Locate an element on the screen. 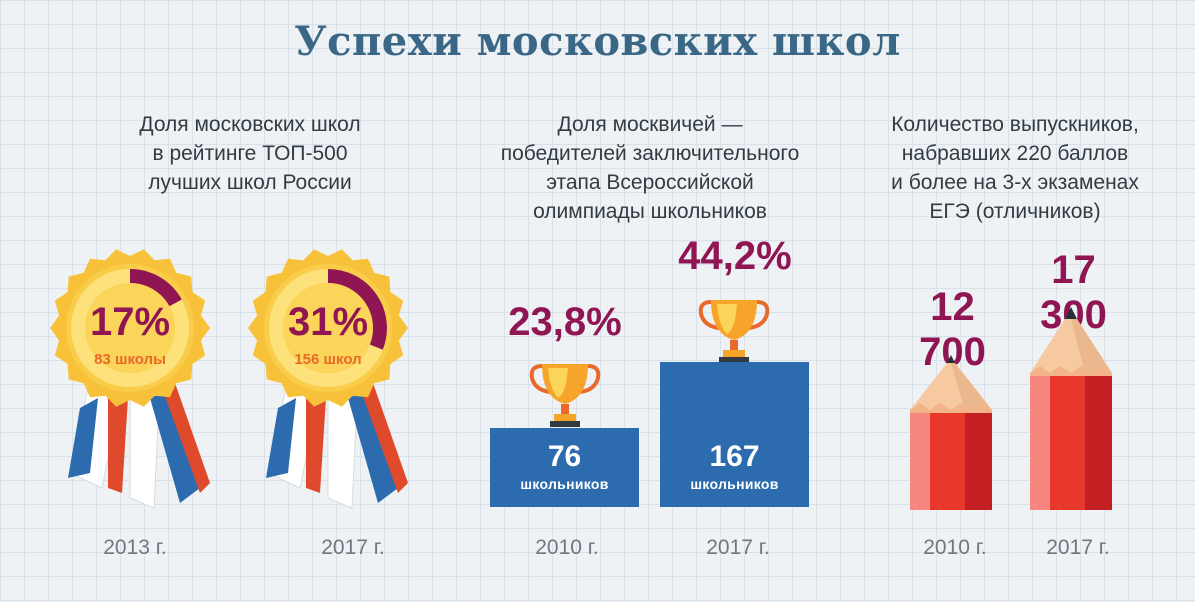  medal-percent: 17% is located at coordinates (130, 322).